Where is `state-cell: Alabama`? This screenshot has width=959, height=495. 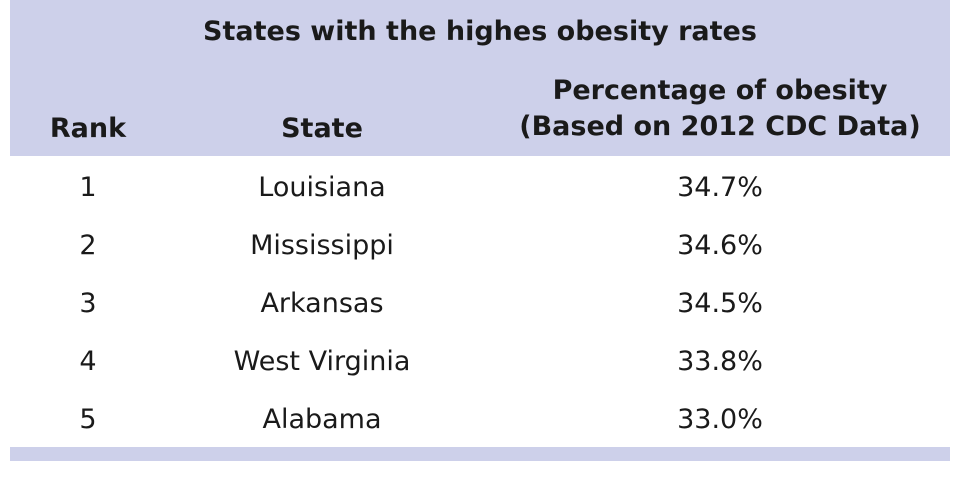 state-cell: Alabama is located at coordinates (322, 419).